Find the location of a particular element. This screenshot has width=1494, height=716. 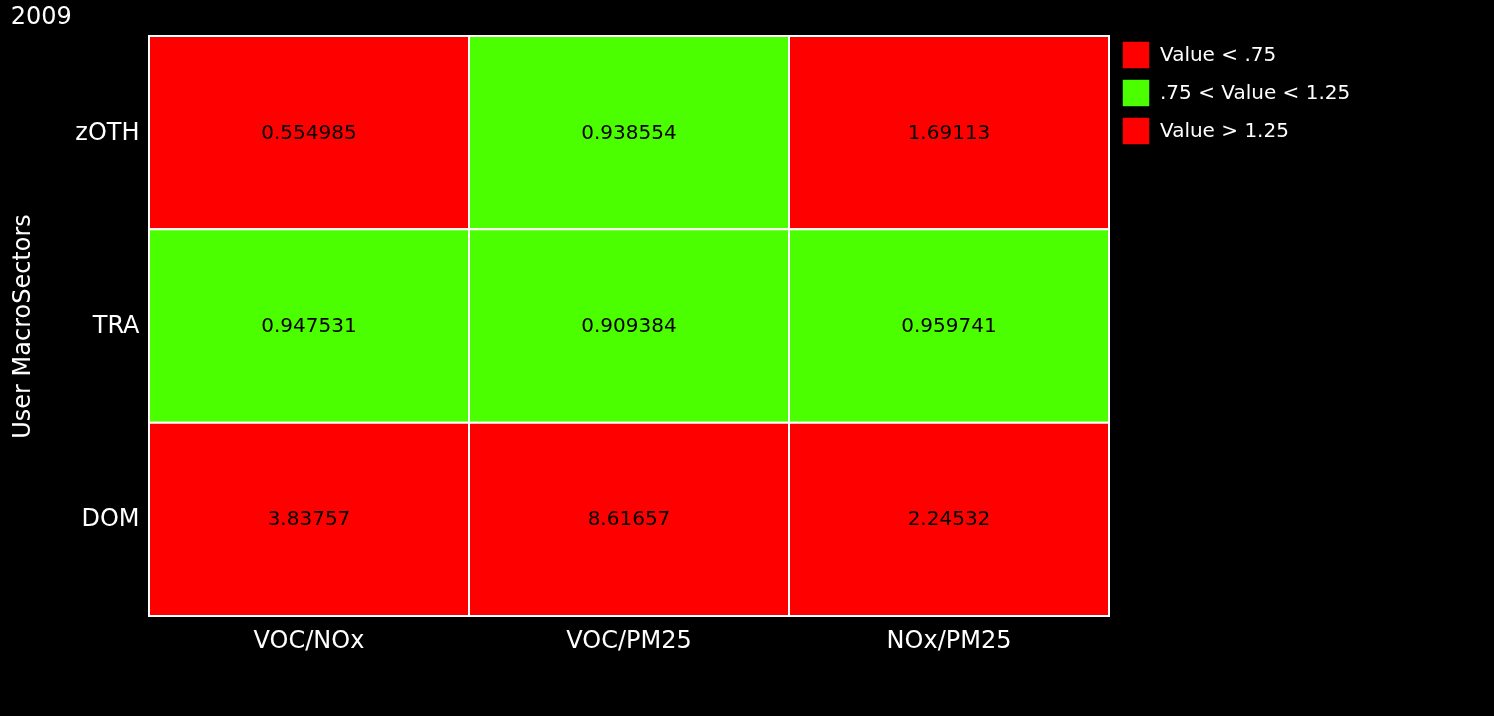

text: Value > 1.25 is located at coordinates (1224, 130).